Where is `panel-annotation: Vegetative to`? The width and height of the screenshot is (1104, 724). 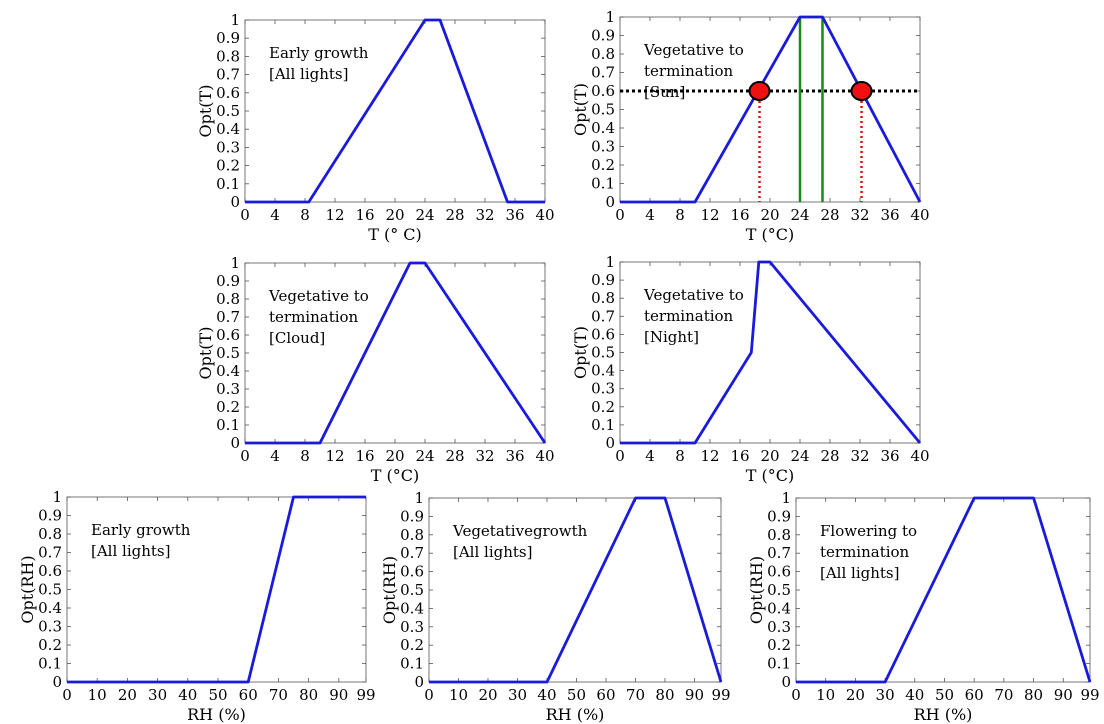 panel-annotation: Vegetative to is located at coordinates (318, 296).